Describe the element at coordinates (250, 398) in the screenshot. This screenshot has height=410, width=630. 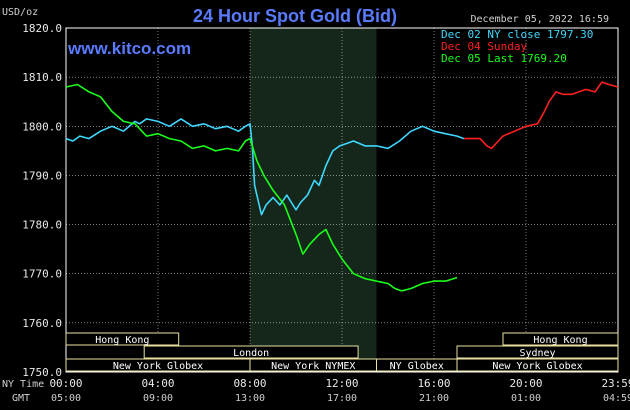
I see `x-tick-label-gmt: 13:00` at that location.